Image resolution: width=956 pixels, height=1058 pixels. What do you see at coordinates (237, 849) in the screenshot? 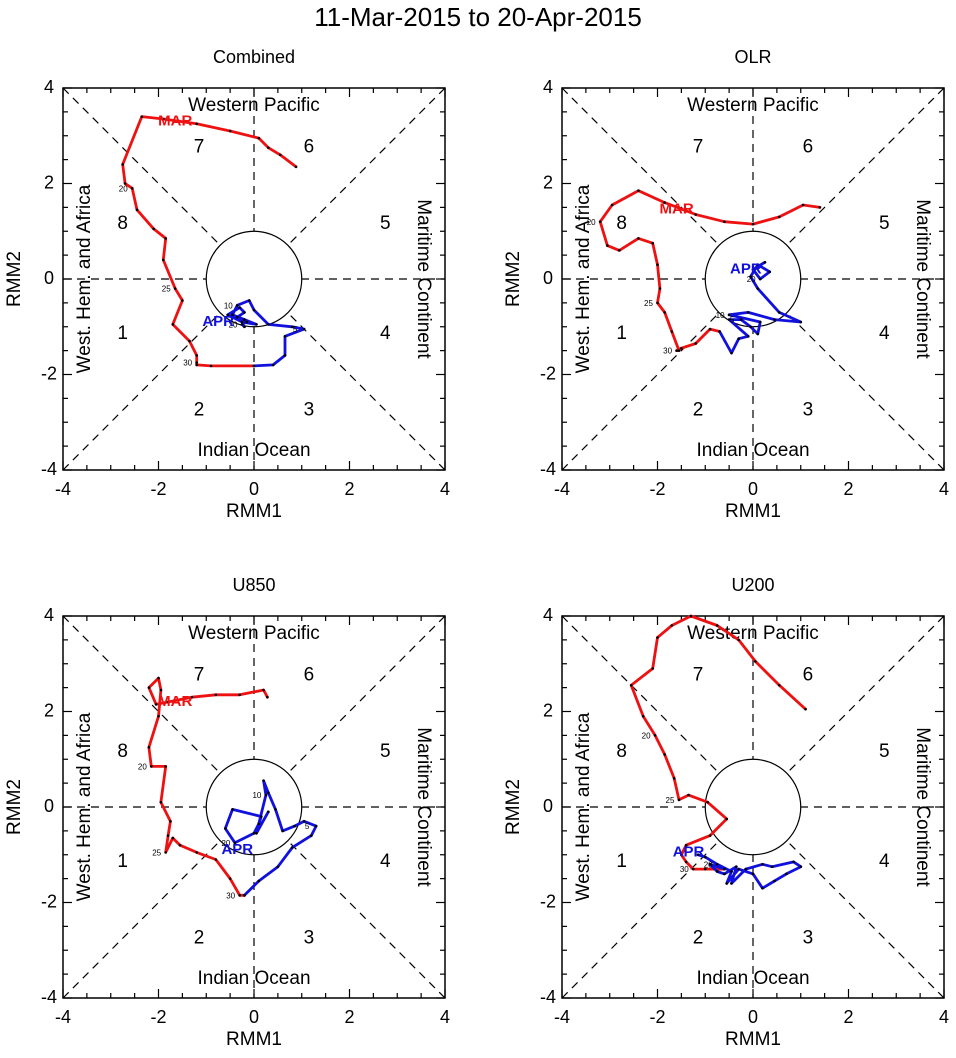
I see `series-label-apr: APR` at bounding box center [237, 849].